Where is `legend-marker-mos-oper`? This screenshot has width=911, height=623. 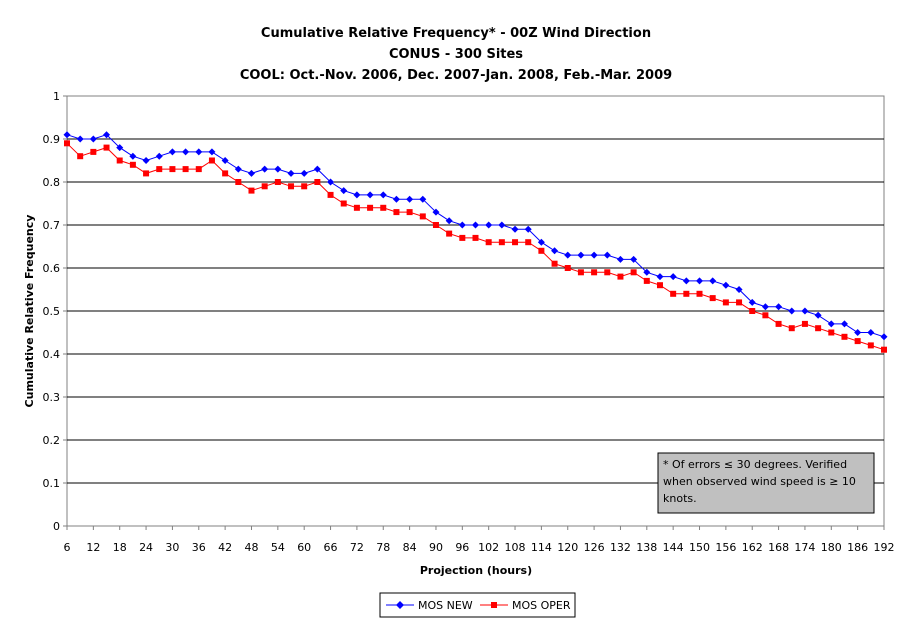
legend-marker-mos-oper is located at coordinates (494, 605).